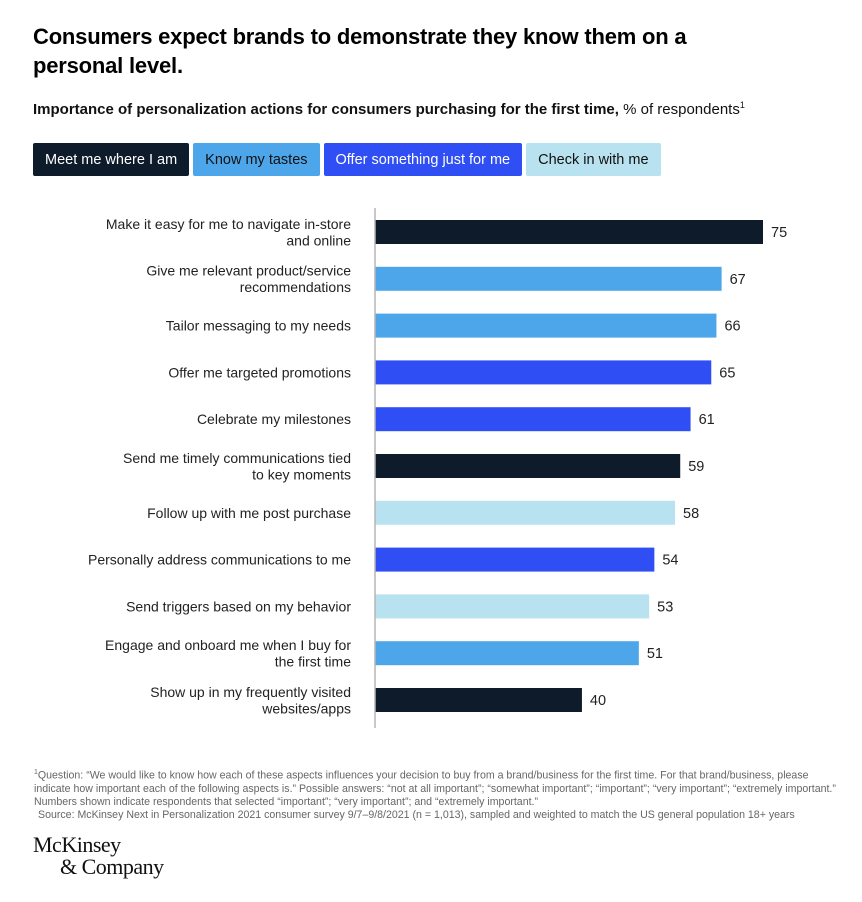  Describe the element at coordinates (732, 327) in the screenshot. I see `value-label: 66` at that location.